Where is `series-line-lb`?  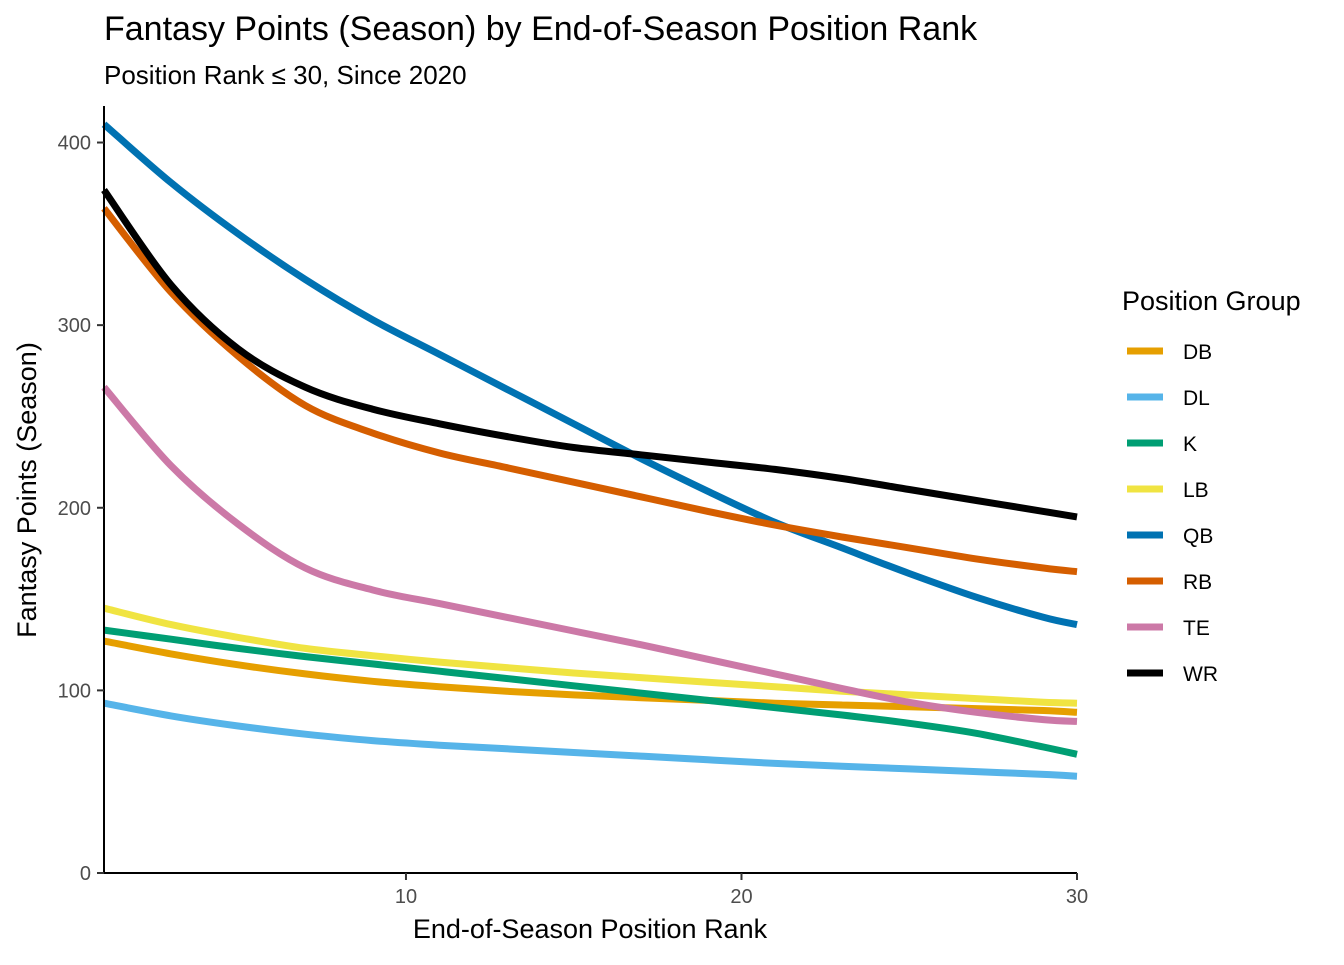 series-line-lb is located at coordinates (590, 655).